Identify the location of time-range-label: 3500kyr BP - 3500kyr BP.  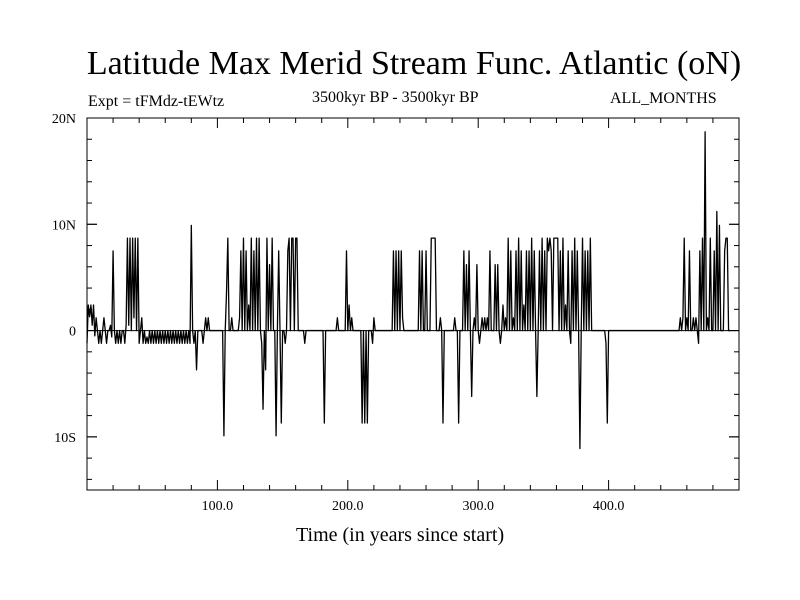
(395, 97).